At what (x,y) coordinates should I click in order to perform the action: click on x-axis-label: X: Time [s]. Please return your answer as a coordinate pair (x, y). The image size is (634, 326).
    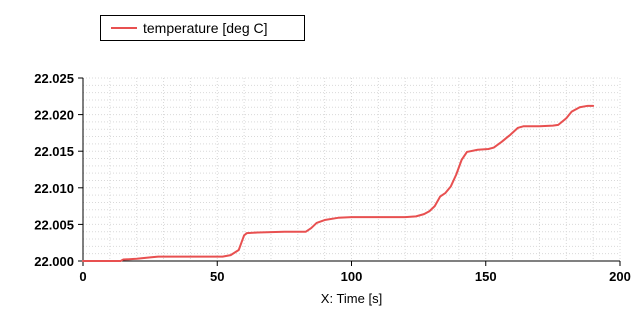
    Looking at the image, I should click on (351, 298).